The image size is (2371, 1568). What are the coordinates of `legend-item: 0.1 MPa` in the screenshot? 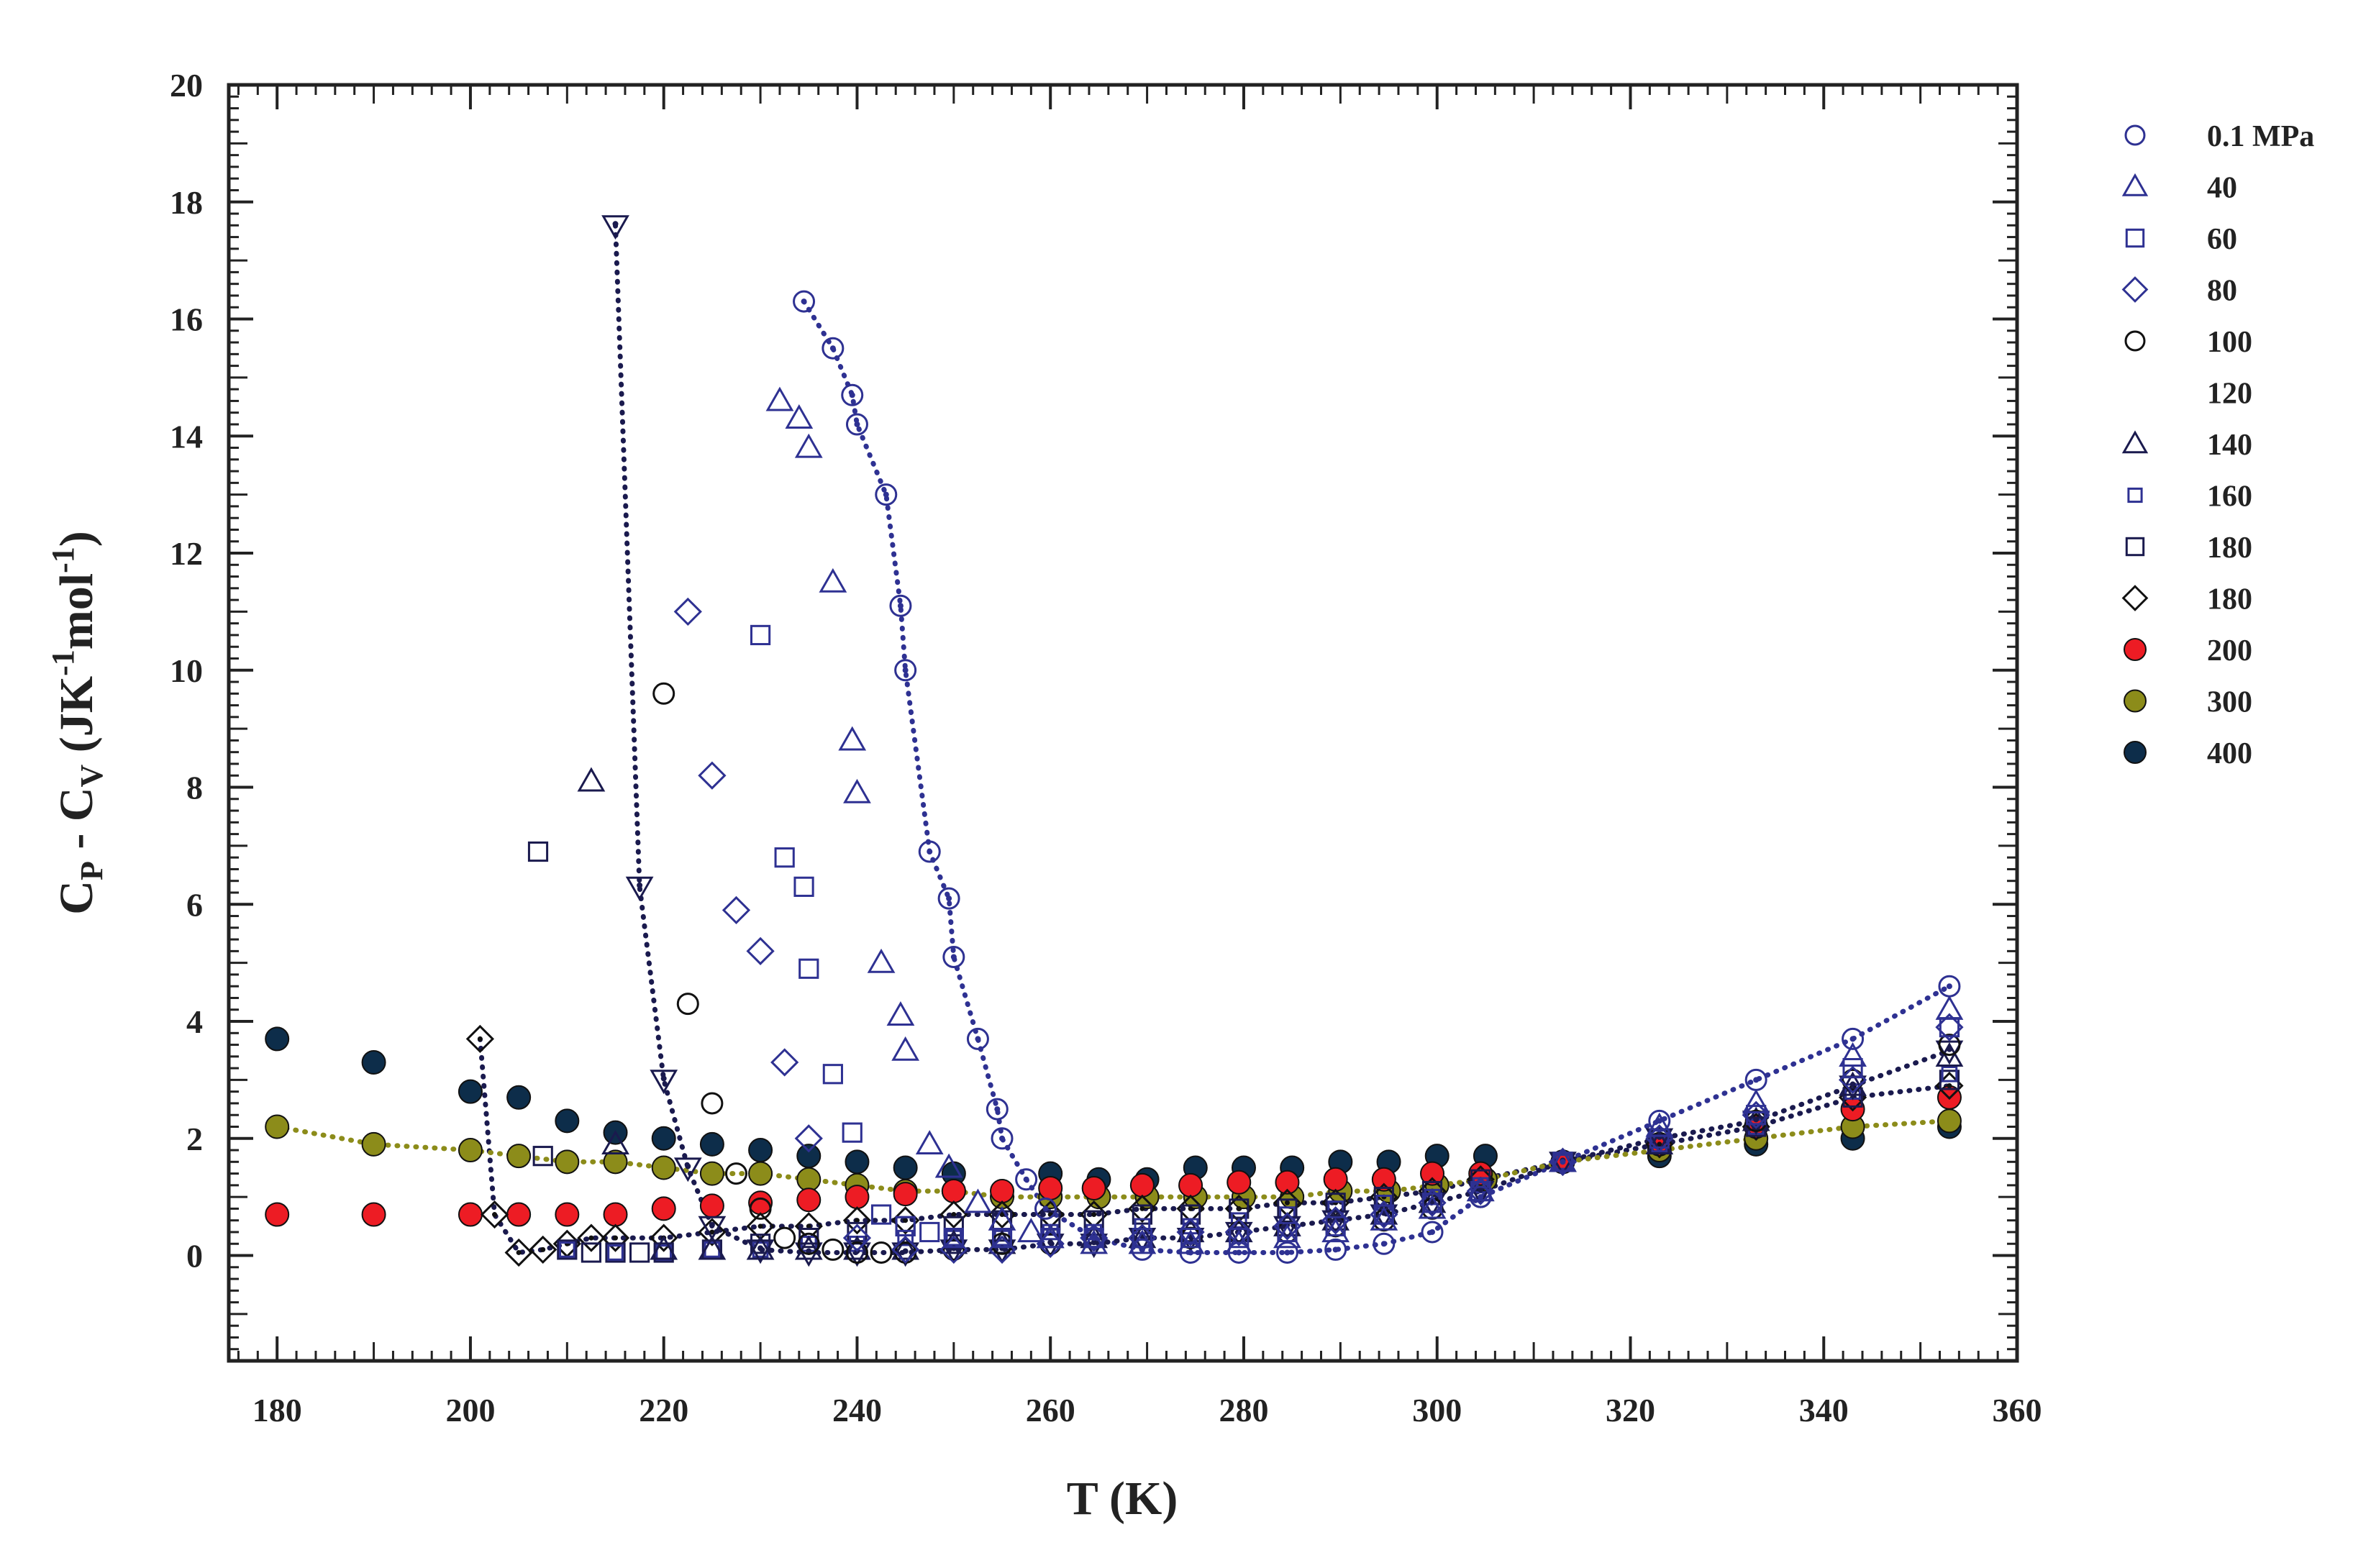 It's located at (2219, 136).